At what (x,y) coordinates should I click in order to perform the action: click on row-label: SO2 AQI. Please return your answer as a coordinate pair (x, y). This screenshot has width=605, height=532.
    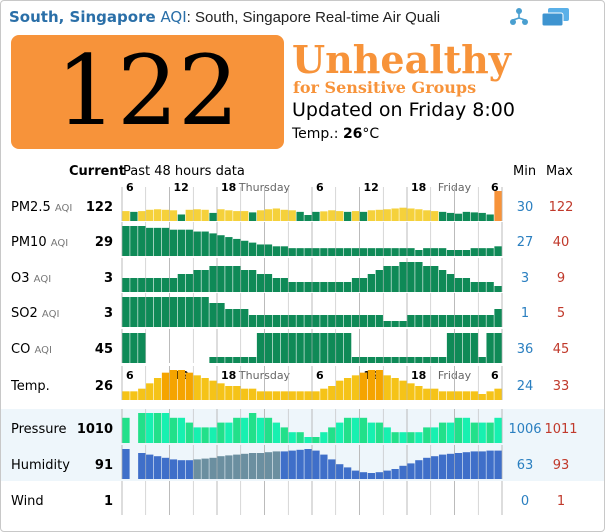
    Looking at the image, I should click on (35, 313).